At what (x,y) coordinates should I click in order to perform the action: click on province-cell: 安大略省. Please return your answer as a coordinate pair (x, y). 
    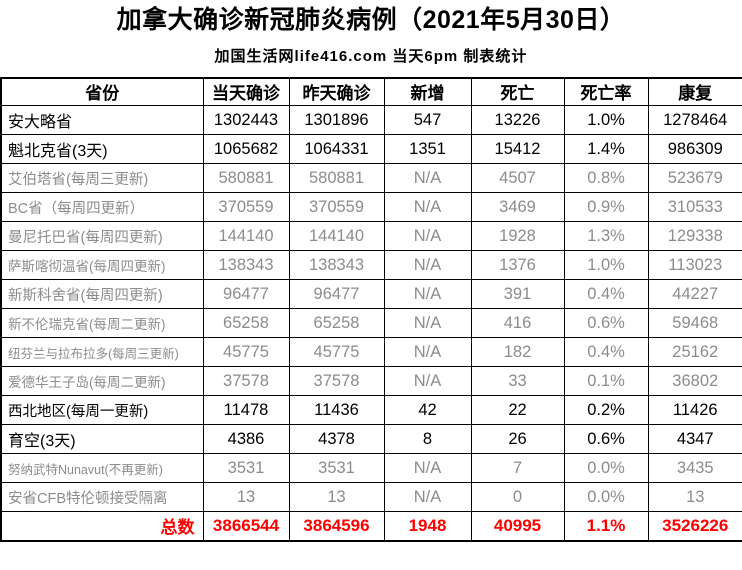
    Looking at the image, I should click on (102, 120).